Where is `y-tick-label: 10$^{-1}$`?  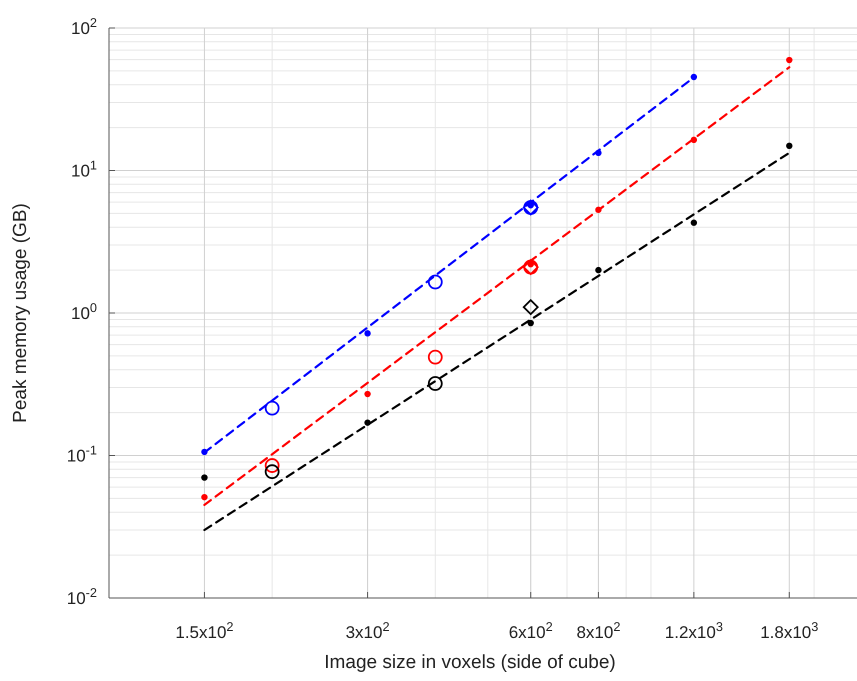 y-tick-label: 10$^{-1}$ is located at coordinates (81, 454).